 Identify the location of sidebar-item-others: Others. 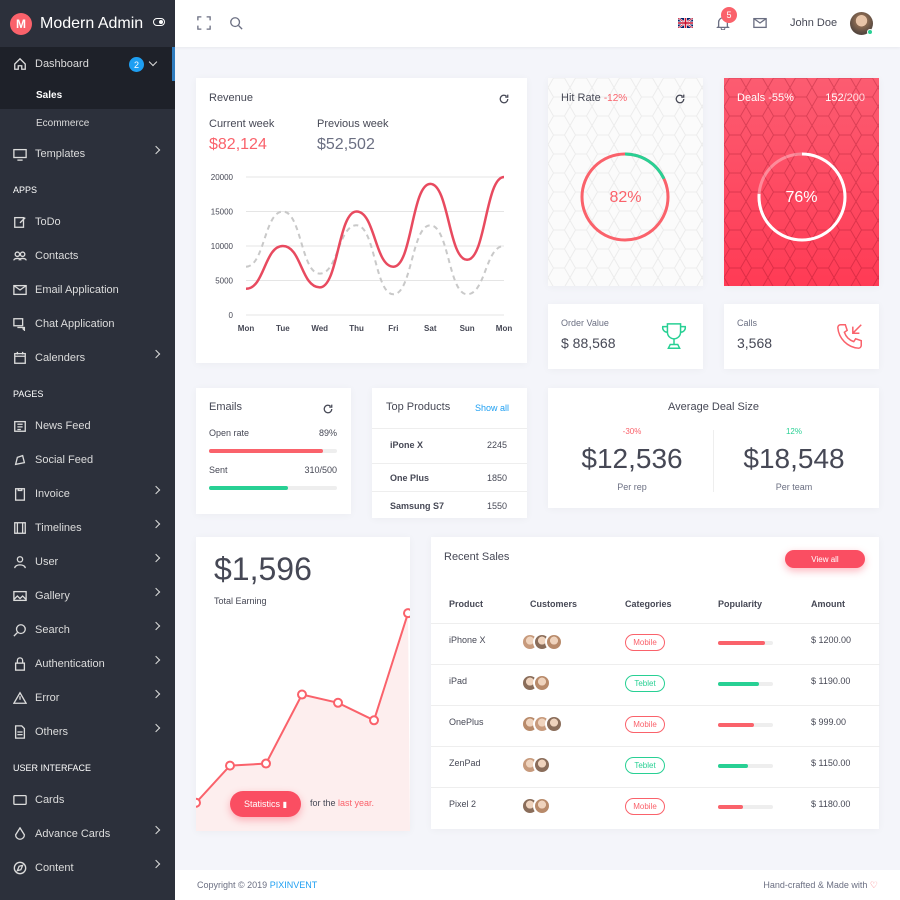
(87, 732).